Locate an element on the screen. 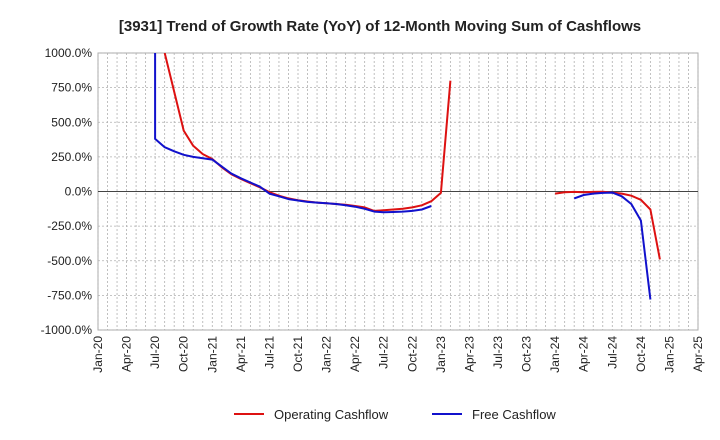  y-tick-label: 500.0% is located at coordinates (71, 122).